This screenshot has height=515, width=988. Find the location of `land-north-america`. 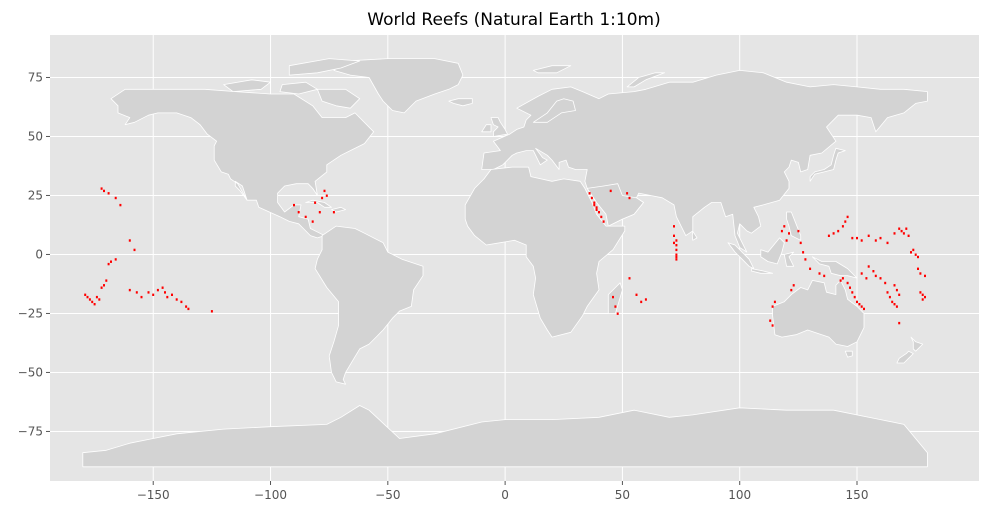

land-north-america is located at coordinates (242, 163).